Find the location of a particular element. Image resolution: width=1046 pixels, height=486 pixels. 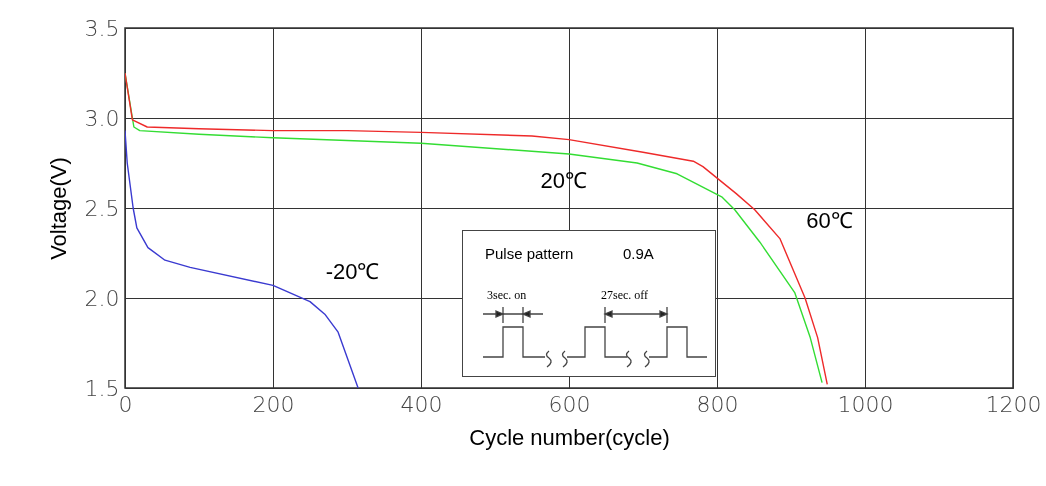

x-tick-label: 0 is located at coordinates (125, 404).